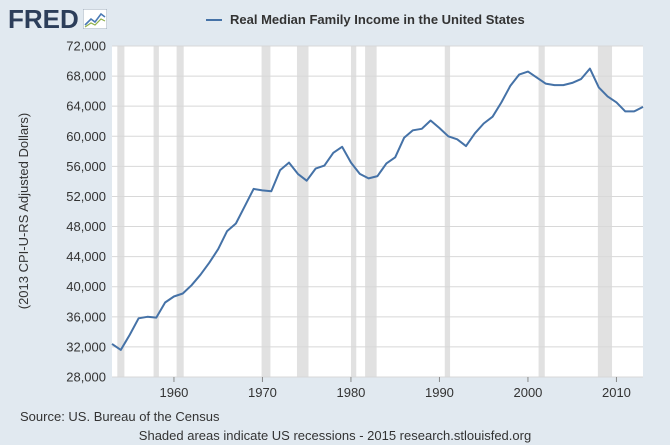 The height and width of the screenshot is (445, 670). I want to click on y-tick-label: 60,000, so click(86, 136).